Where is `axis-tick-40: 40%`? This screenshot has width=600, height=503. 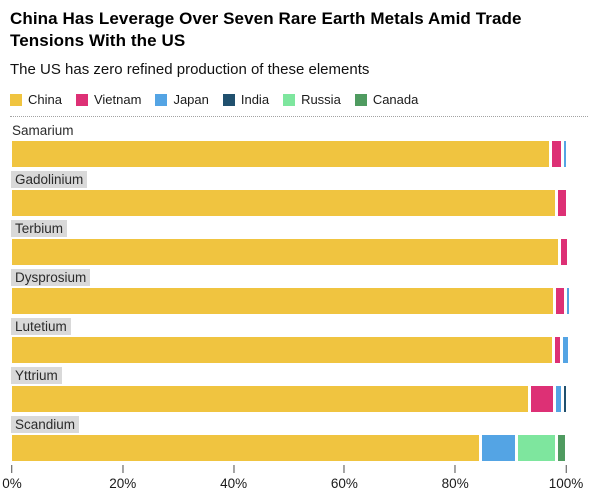
axis-tick-40: 40% is located at coordinates (233, 478).